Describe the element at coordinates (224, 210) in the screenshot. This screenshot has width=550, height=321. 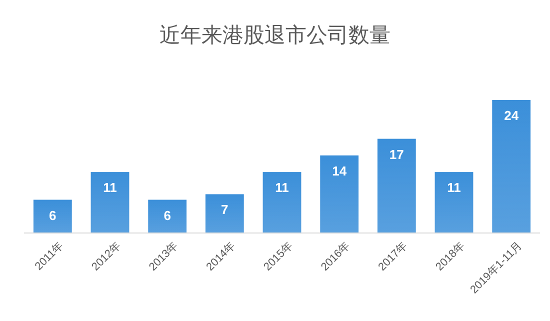
I see `data-label: 7` at that location.